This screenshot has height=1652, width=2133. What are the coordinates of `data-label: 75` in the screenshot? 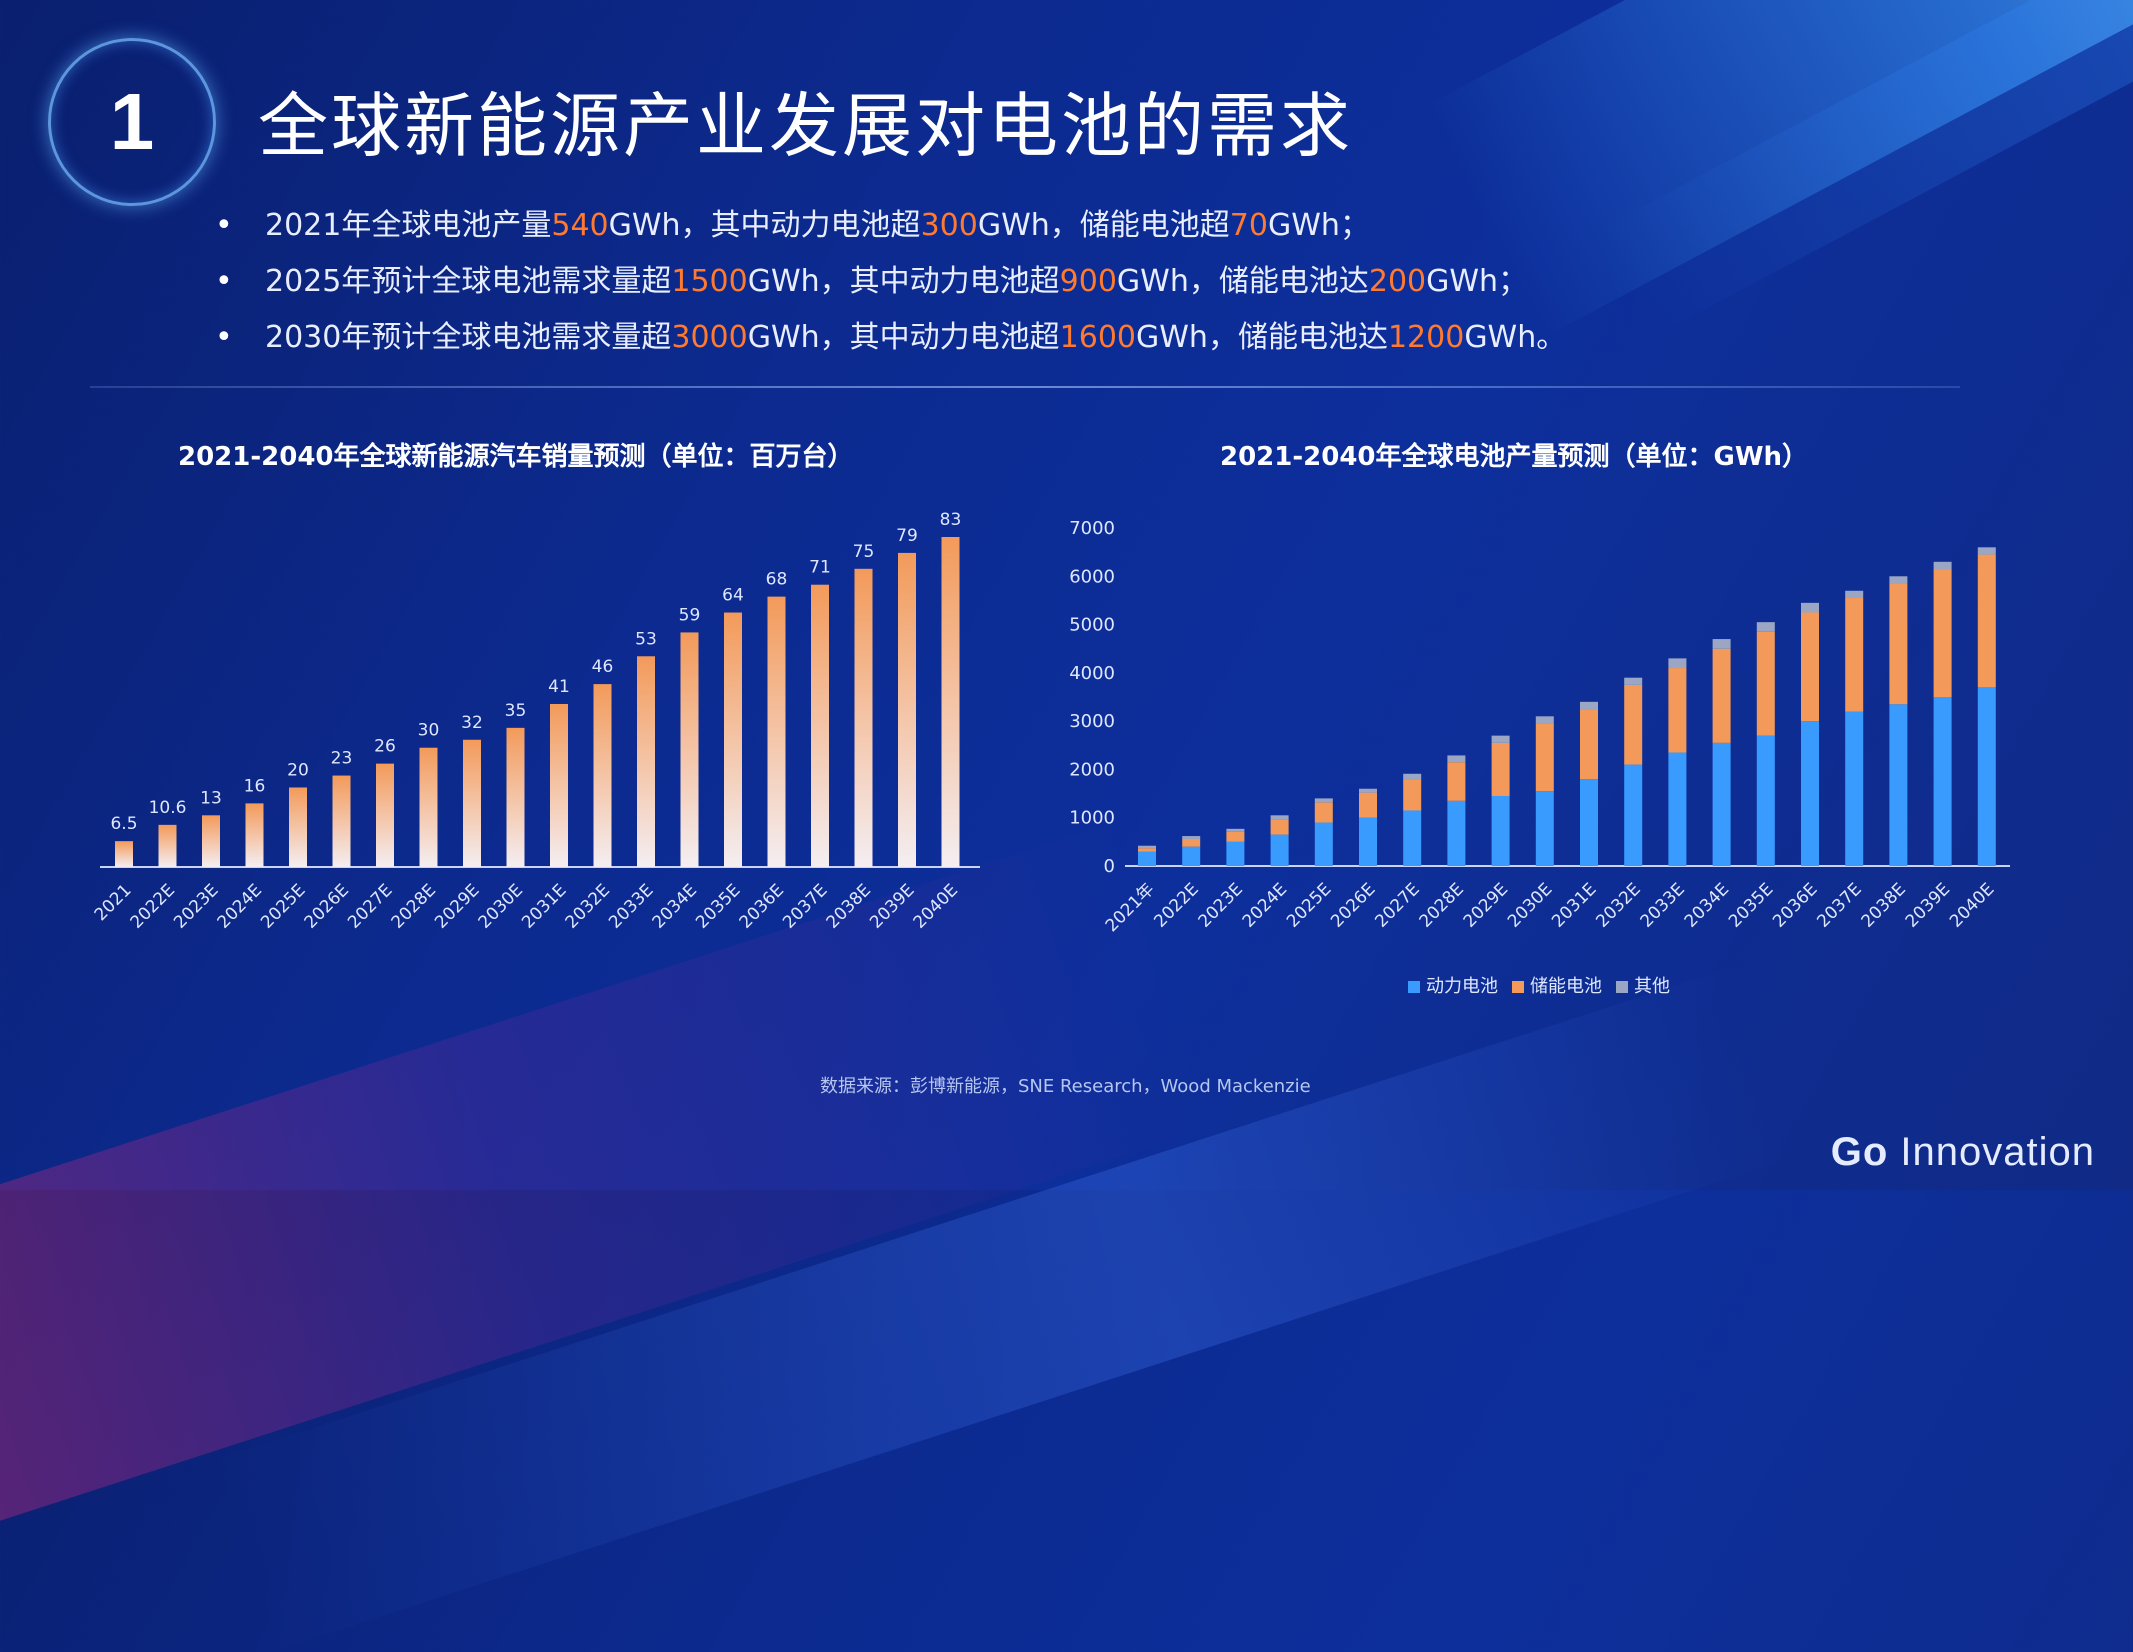 It's located at (864, 552).